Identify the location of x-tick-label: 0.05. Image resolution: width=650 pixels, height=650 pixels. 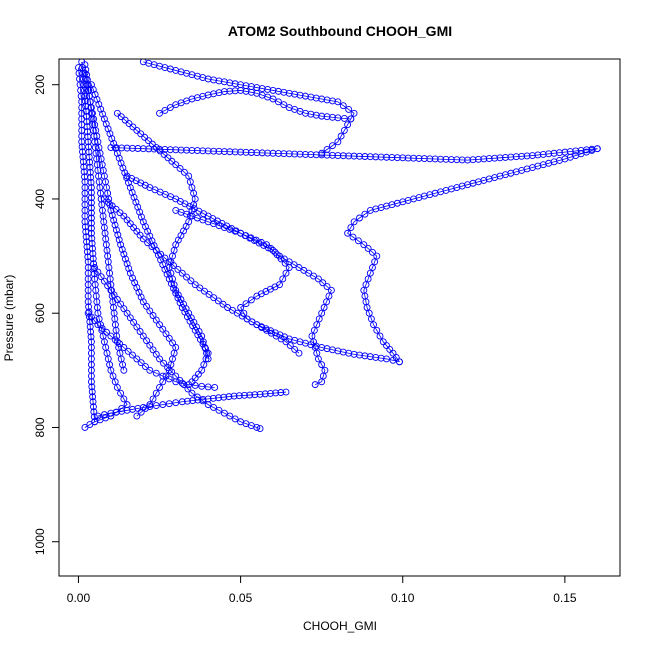
(241, 598).